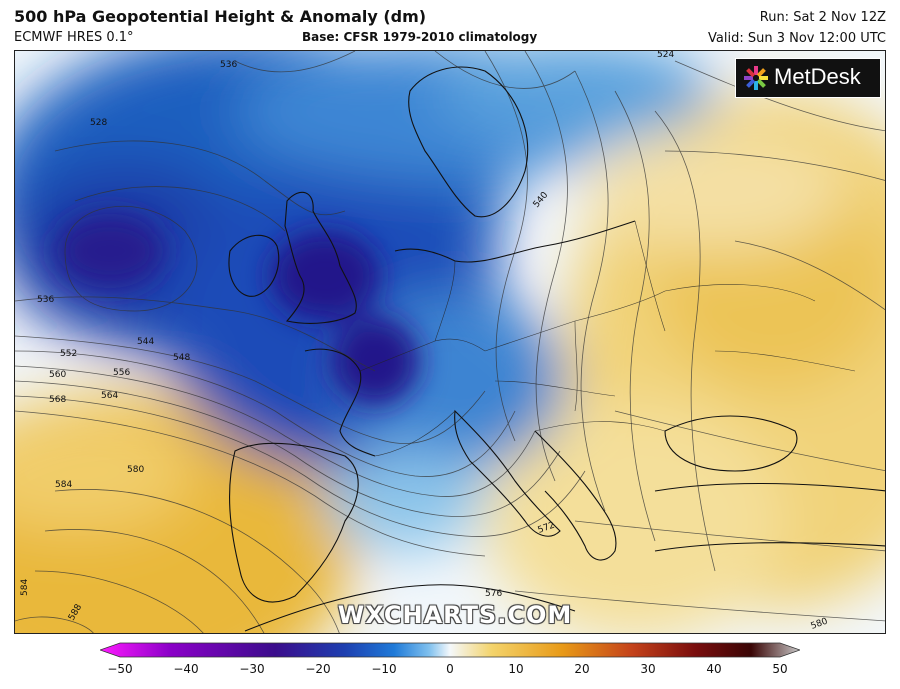  I want to click on colorbar-tick-label: 30, so click(648, 669).